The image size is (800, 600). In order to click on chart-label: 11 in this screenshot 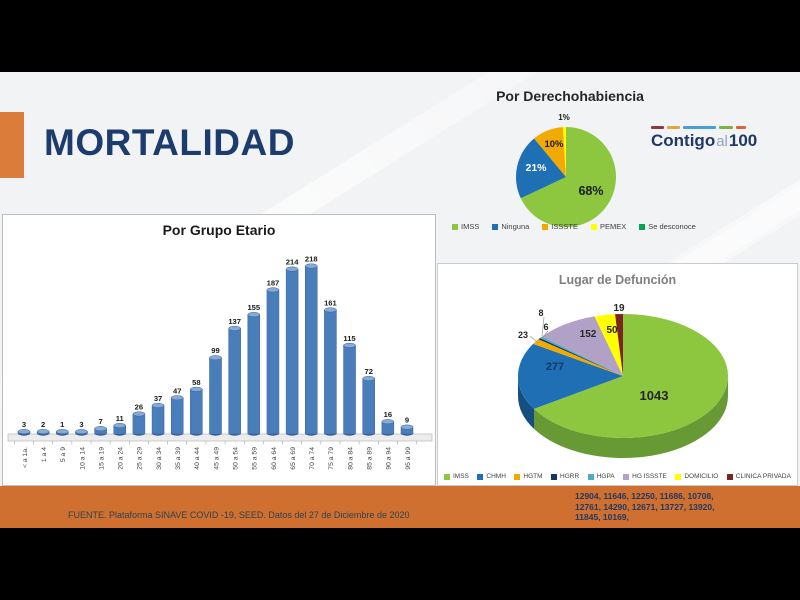, I will do `click(120, 418)`.